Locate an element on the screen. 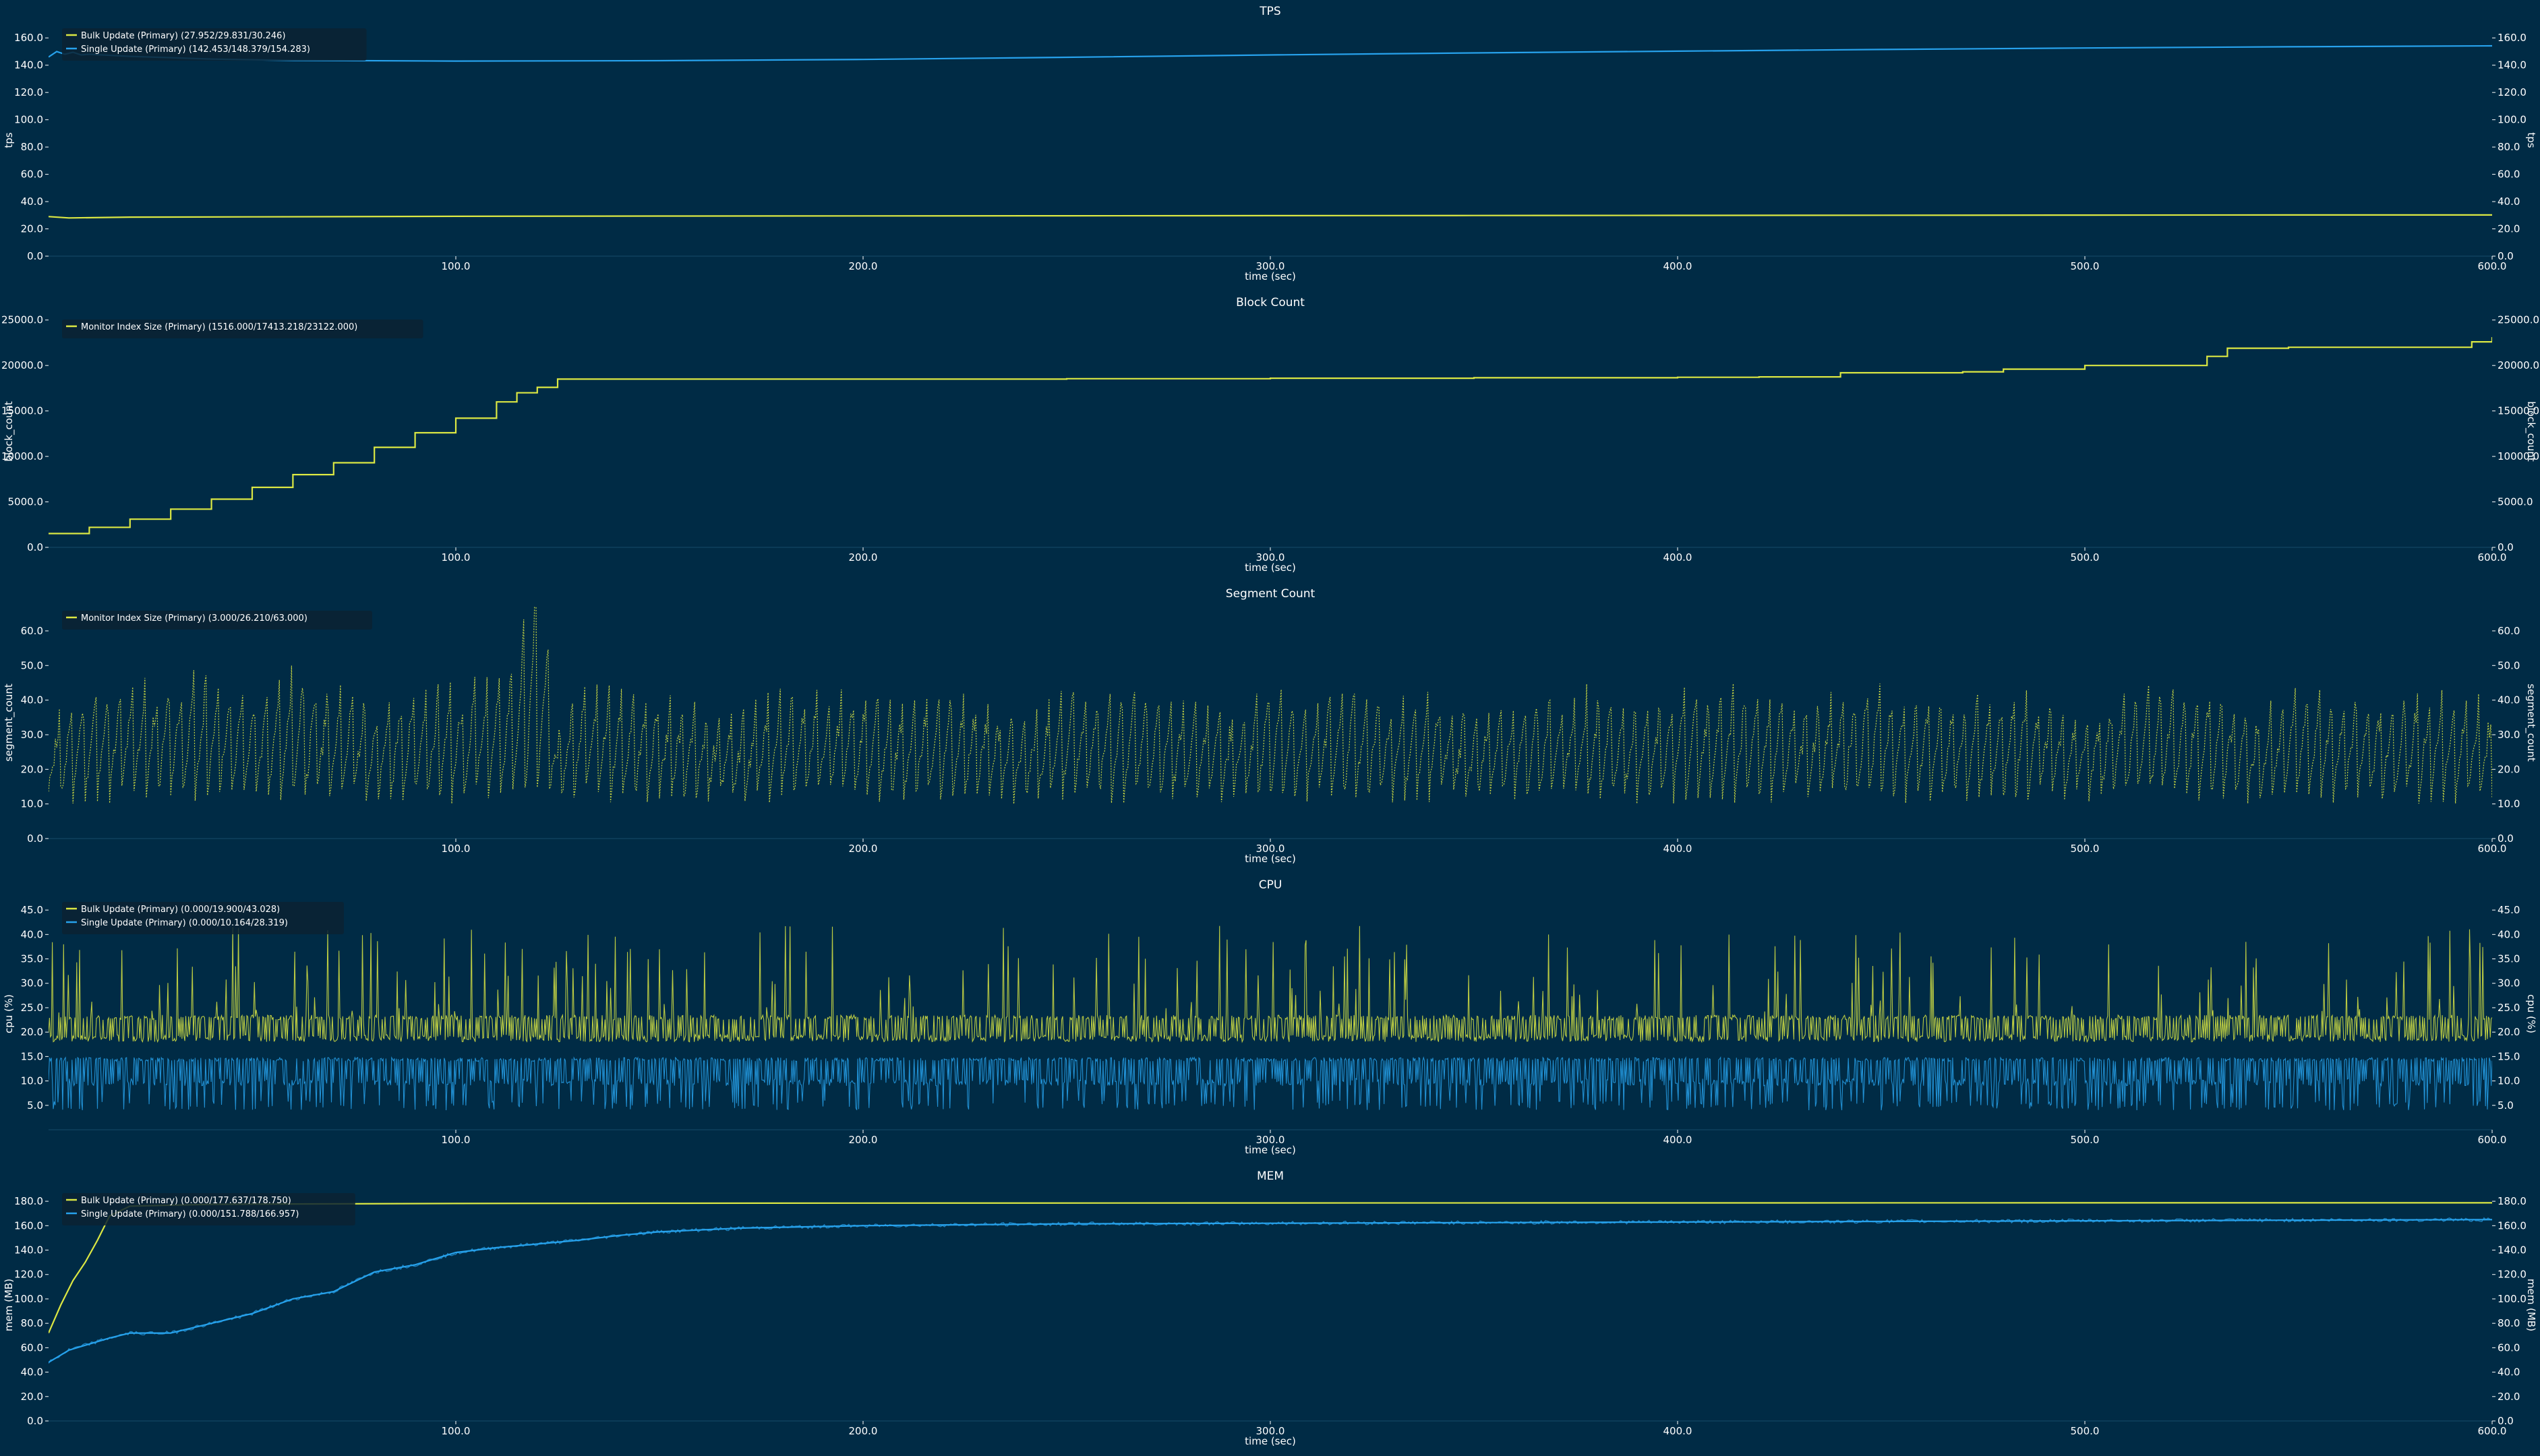  y-tick-label-right: 15.0 is located at coordinates (2509, 1056).